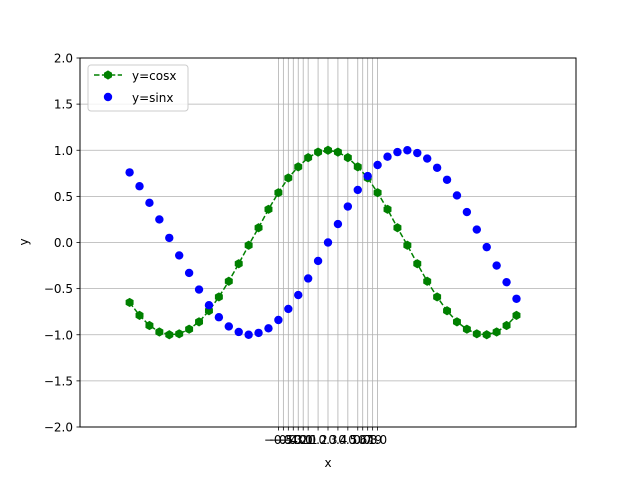 The height and width of the screenshot is (480, 640). What do you see at coordinates (303, 440) in the screenshot?
I see `x-tick-label: 0.0` at bounding box center [303, 440].